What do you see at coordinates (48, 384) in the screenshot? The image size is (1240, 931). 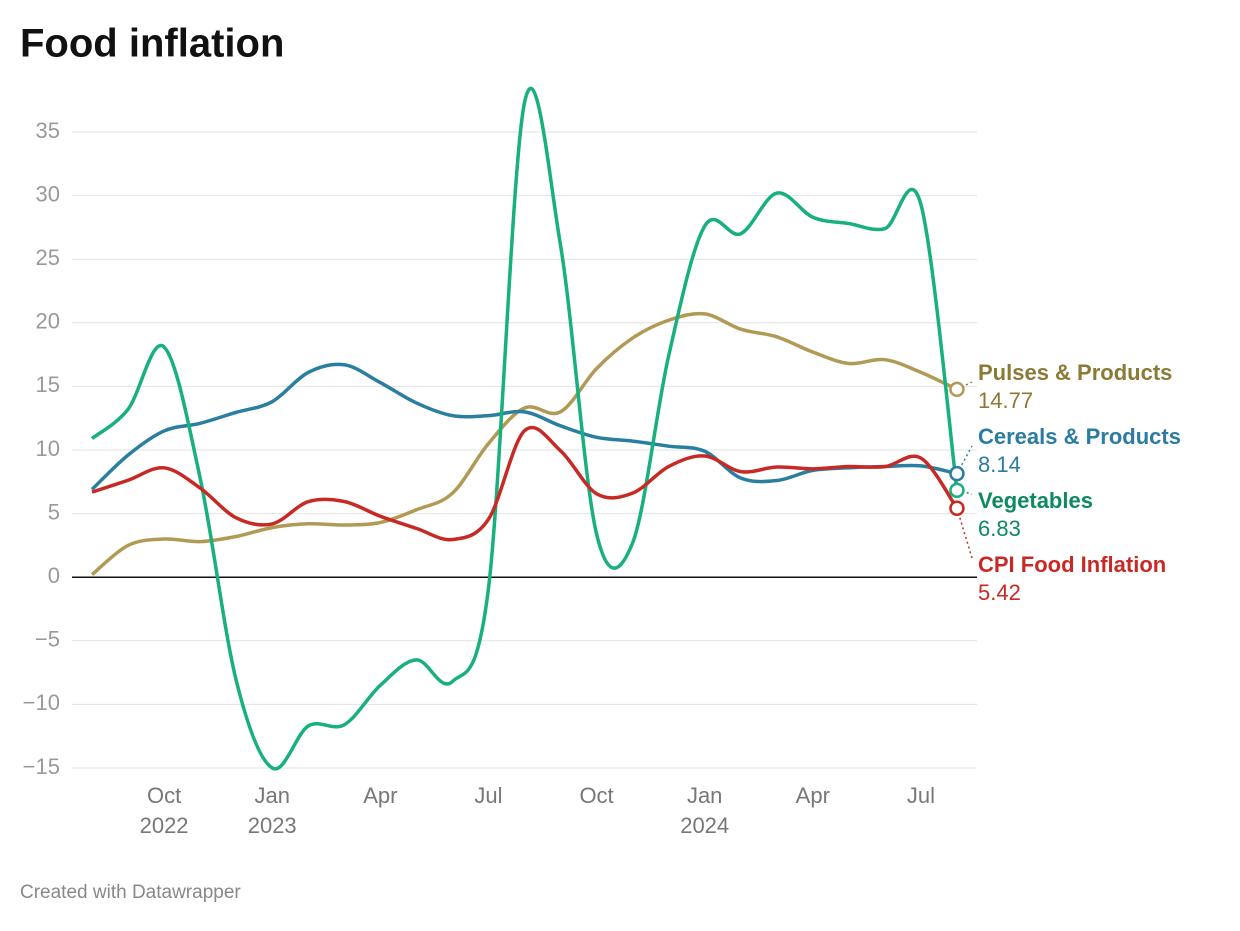 I see `y-tick-label: 15` at bounding box center [48, 384].